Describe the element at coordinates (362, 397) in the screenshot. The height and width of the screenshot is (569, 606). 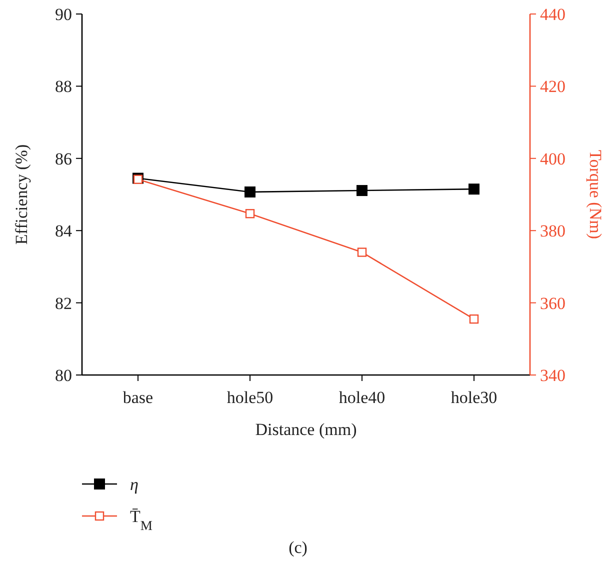
I see `x-tick-label: hole40` at that location.